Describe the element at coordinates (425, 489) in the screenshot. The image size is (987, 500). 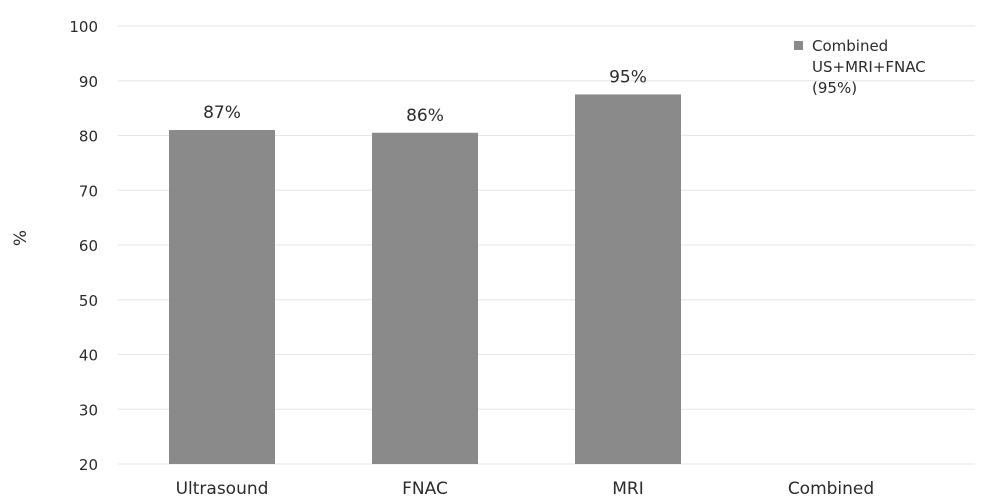
I see `category-label-fnac: FNAC` at that location.